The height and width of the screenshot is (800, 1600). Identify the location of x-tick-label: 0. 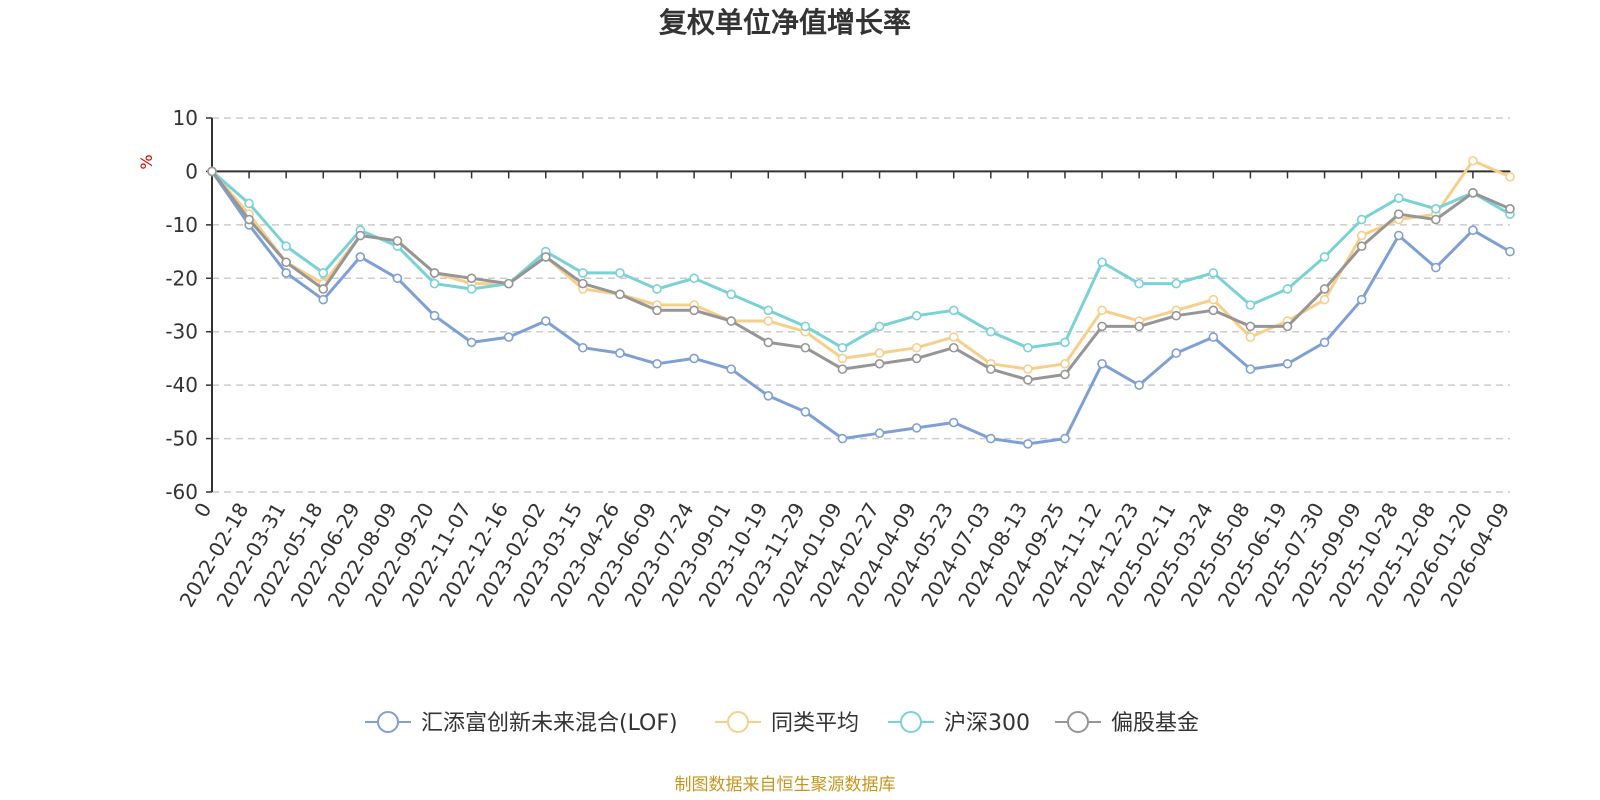
(202, 510).